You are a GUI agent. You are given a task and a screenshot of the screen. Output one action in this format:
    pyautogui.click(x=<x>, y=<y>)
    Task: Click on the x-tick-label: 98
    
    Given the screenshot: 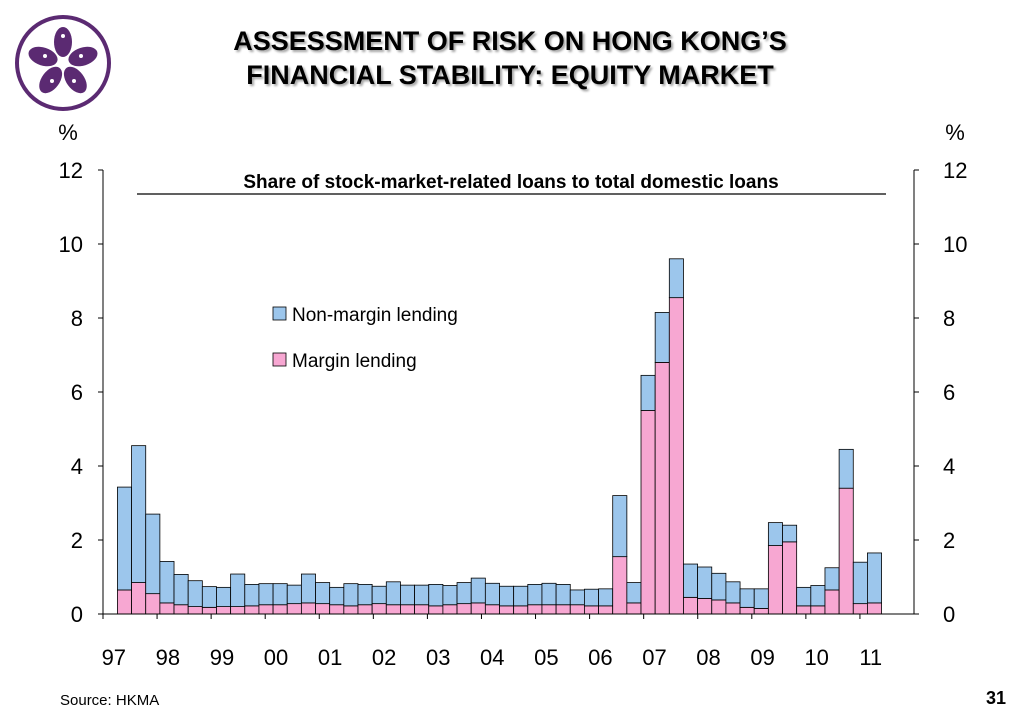 What is the action you would take?
    pyautogui.click(x=168, y=657)
    